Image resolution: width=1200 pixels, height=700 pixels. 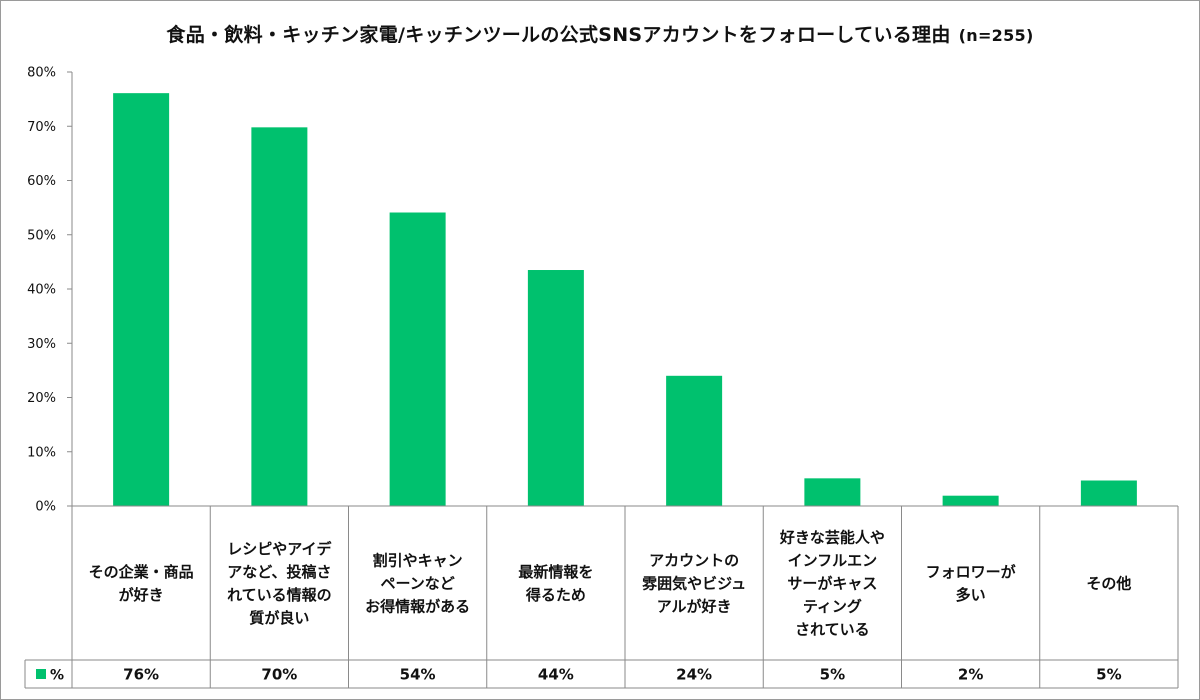 I want to click on y-tick-label: 10%, so click(x=41, y=452).